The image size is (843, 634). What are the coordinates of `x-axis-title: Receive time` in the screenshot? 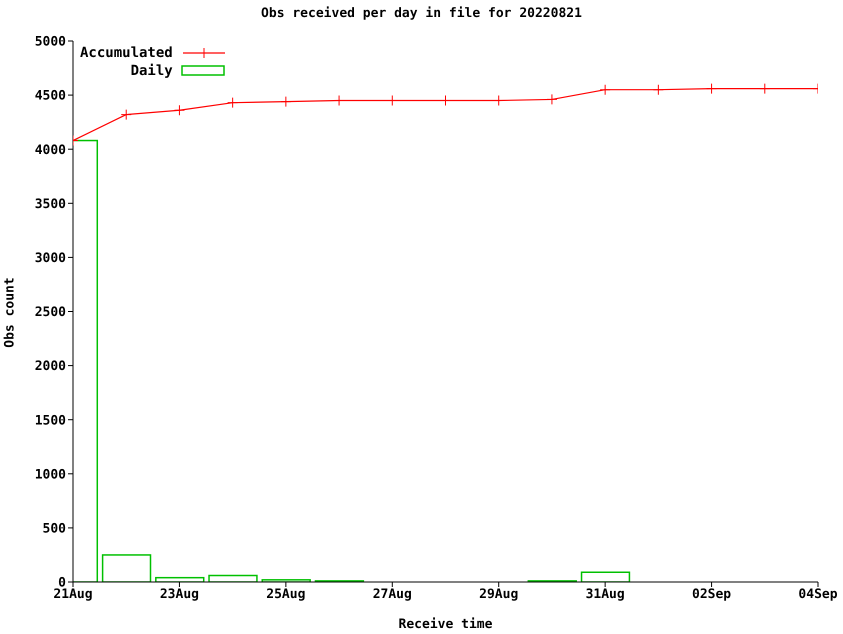 It's located at (446, 624).